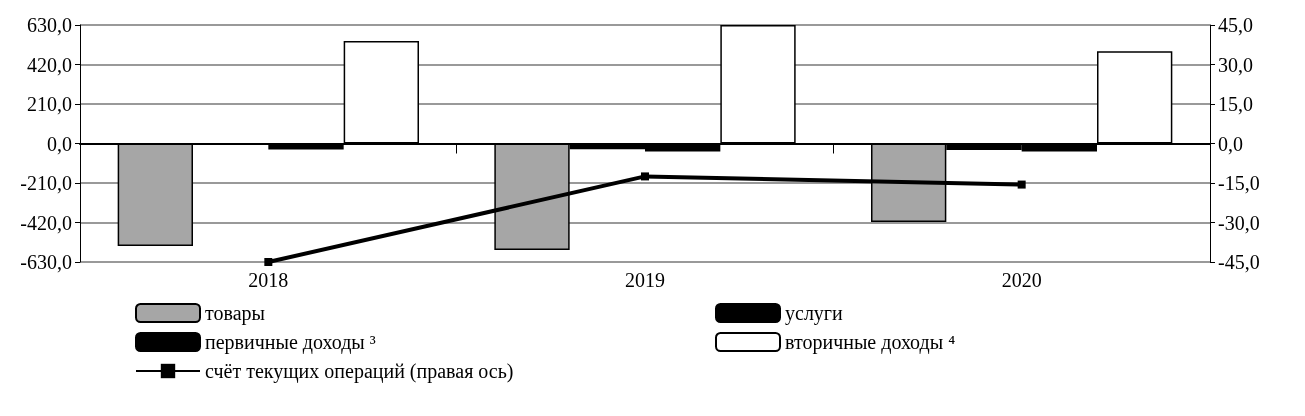 The height and width of the screenshot is (416, 1305). I want to click on legend-label: товары, so click(235, 313).